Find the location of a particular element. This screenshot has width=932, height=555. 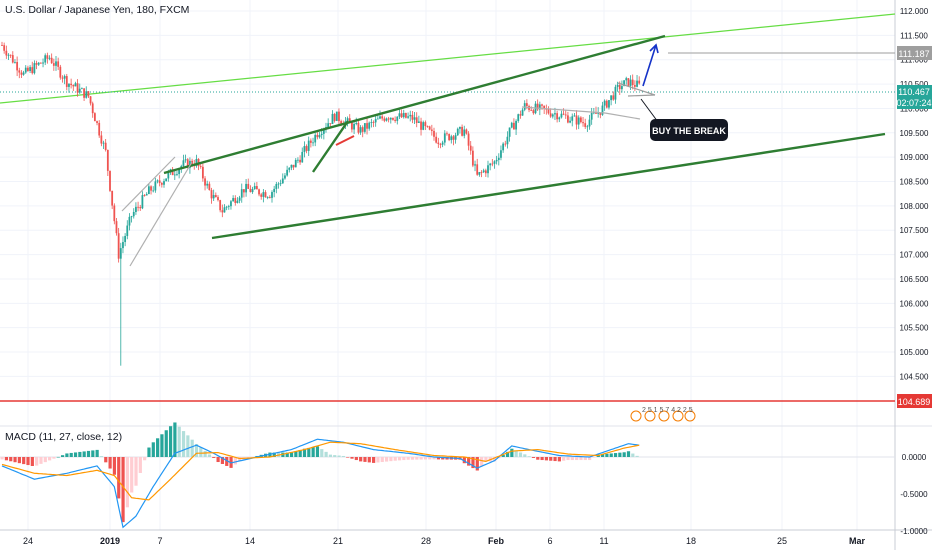

time-axis: 24 2019 7 14 21 28 Feb 6 11 18 25 Mar is located at coordinates (444, 541).